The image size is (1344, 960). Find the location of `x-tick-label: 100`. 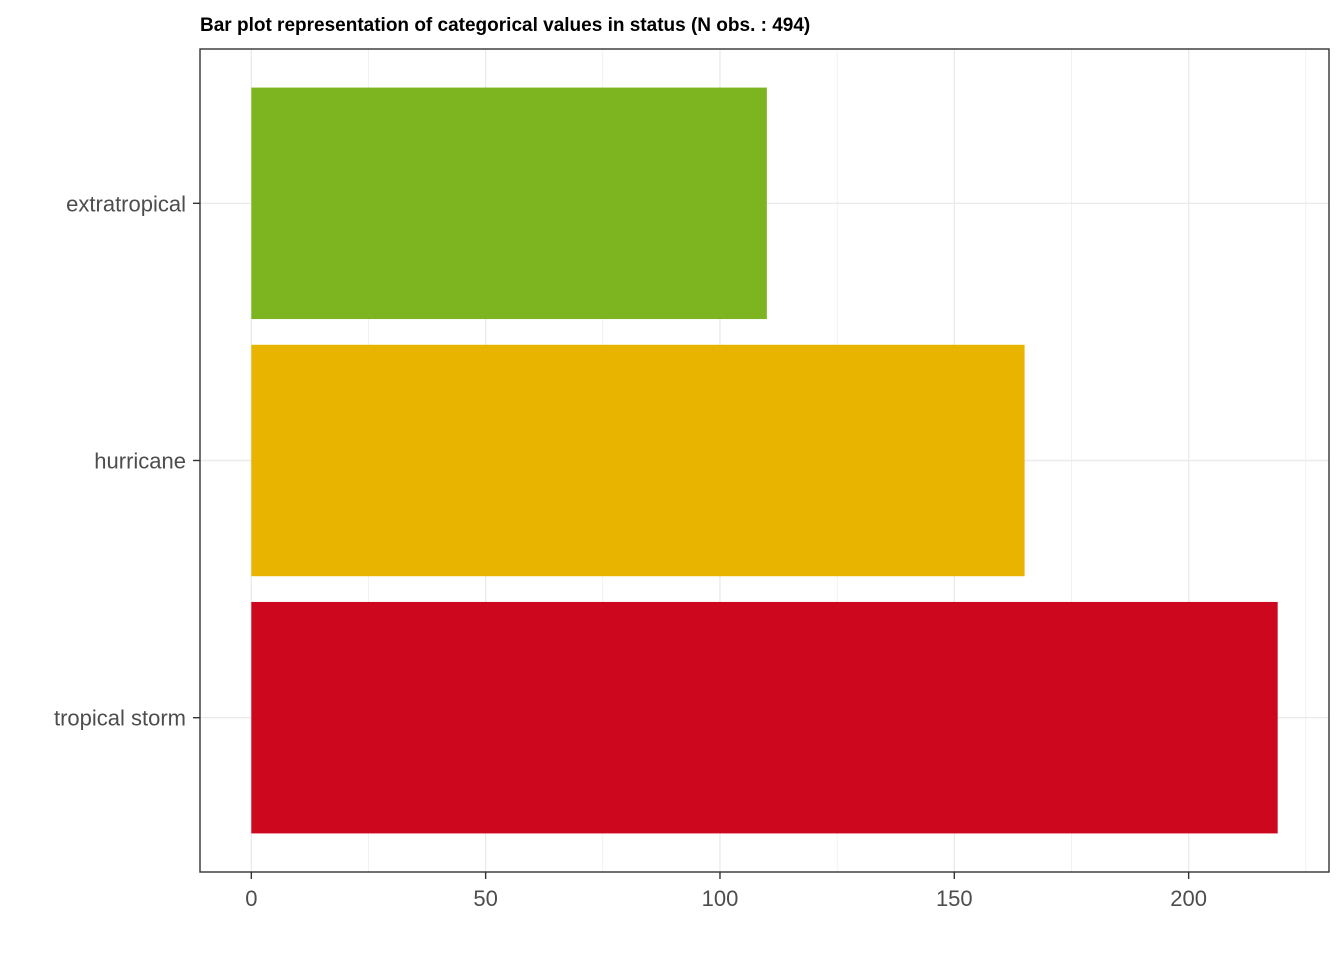

x-tick-label: 100 is located at coordinates (720, 898).